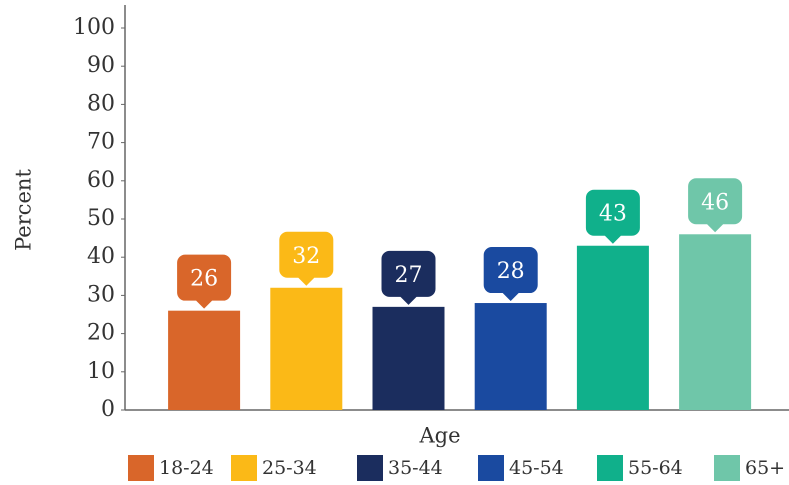 The image size is (789, 485). I want to click on y-tick-label: 70, so click(101, 142).